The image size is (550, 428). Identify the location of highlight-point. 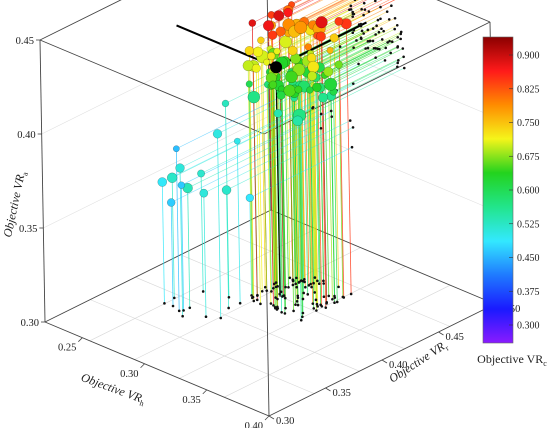
(276, 67).